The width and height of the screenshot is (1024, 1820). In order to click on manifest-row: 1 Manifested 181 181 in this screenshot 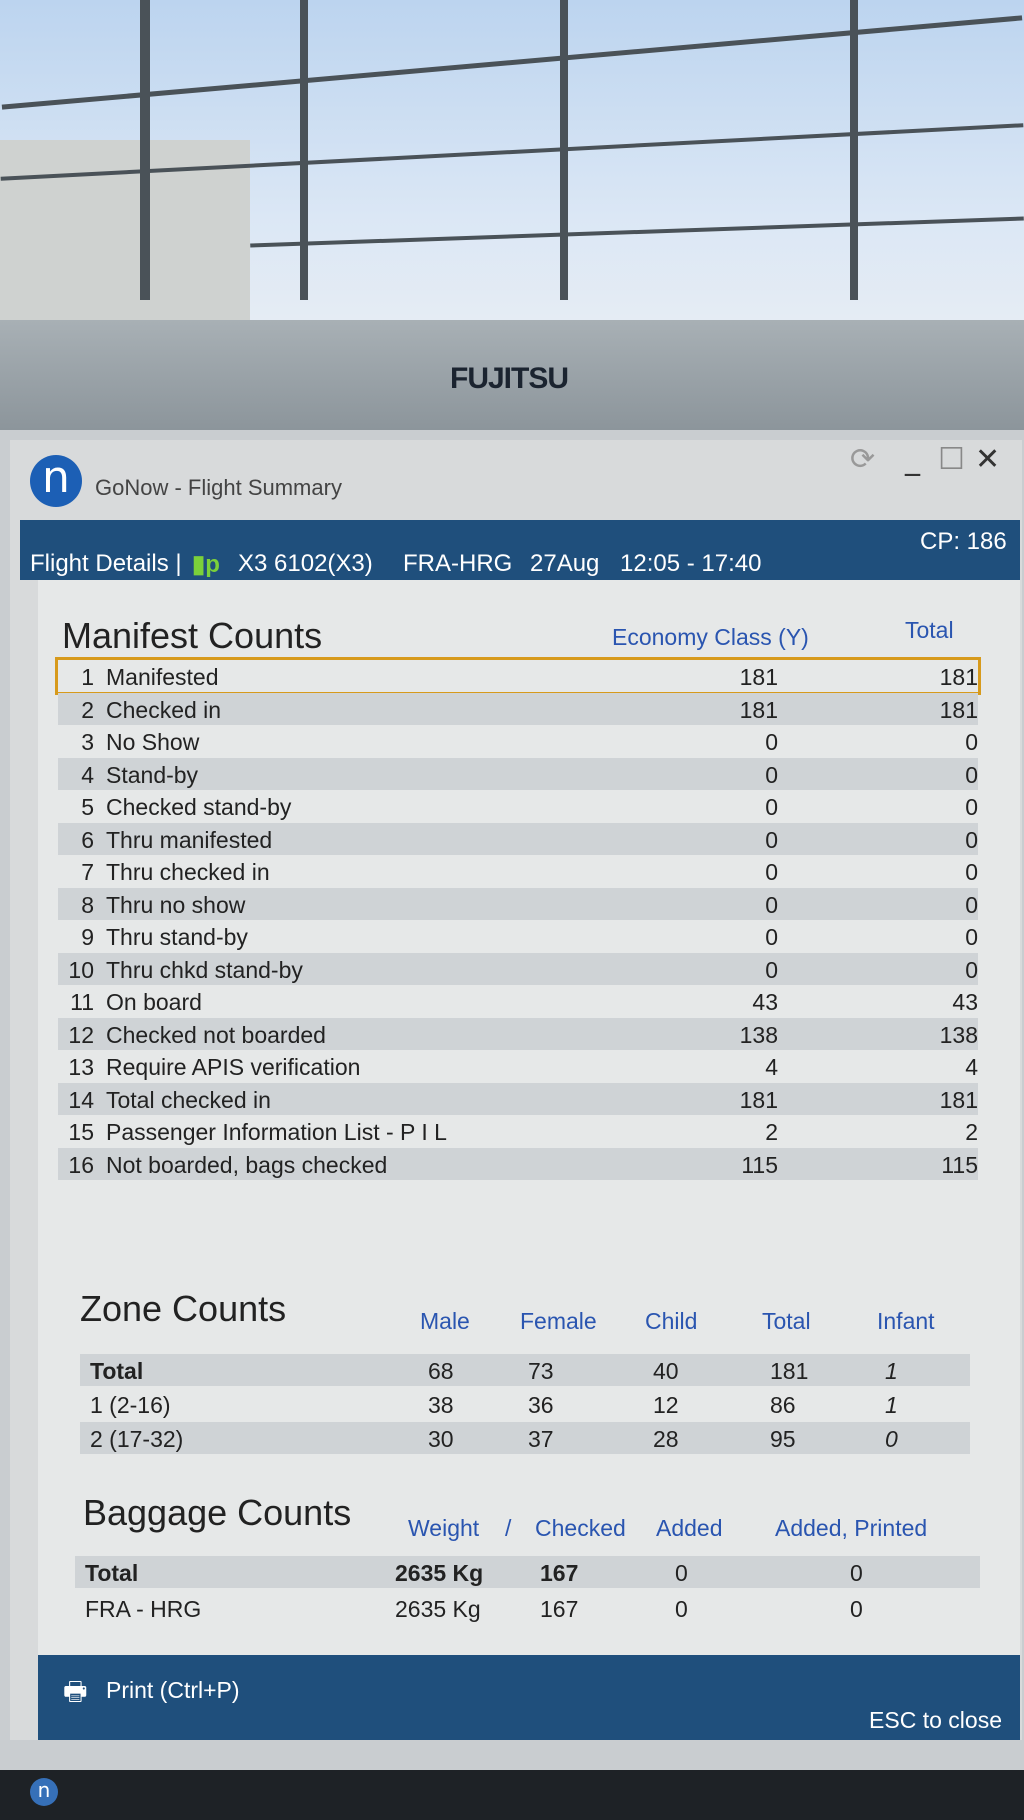, I will do `click(518, 676)`.